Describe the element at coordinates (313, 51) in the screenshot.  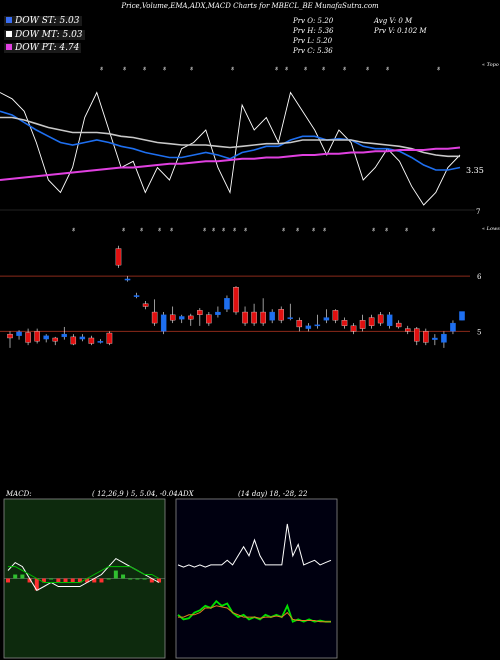
I see `prev-close: Prv C: 5.36` at that location.